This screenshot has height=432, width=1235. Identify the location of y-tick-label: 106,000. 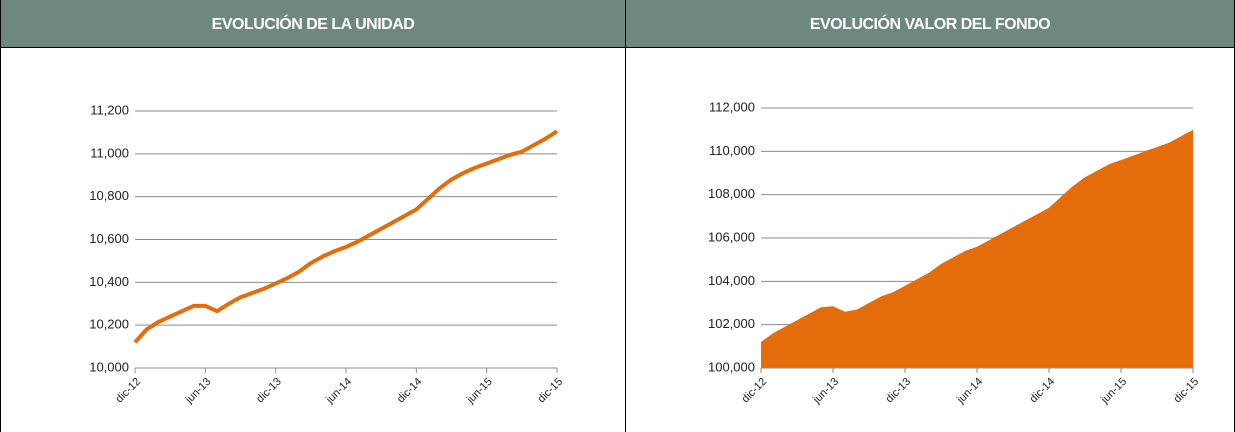
(731, 236).